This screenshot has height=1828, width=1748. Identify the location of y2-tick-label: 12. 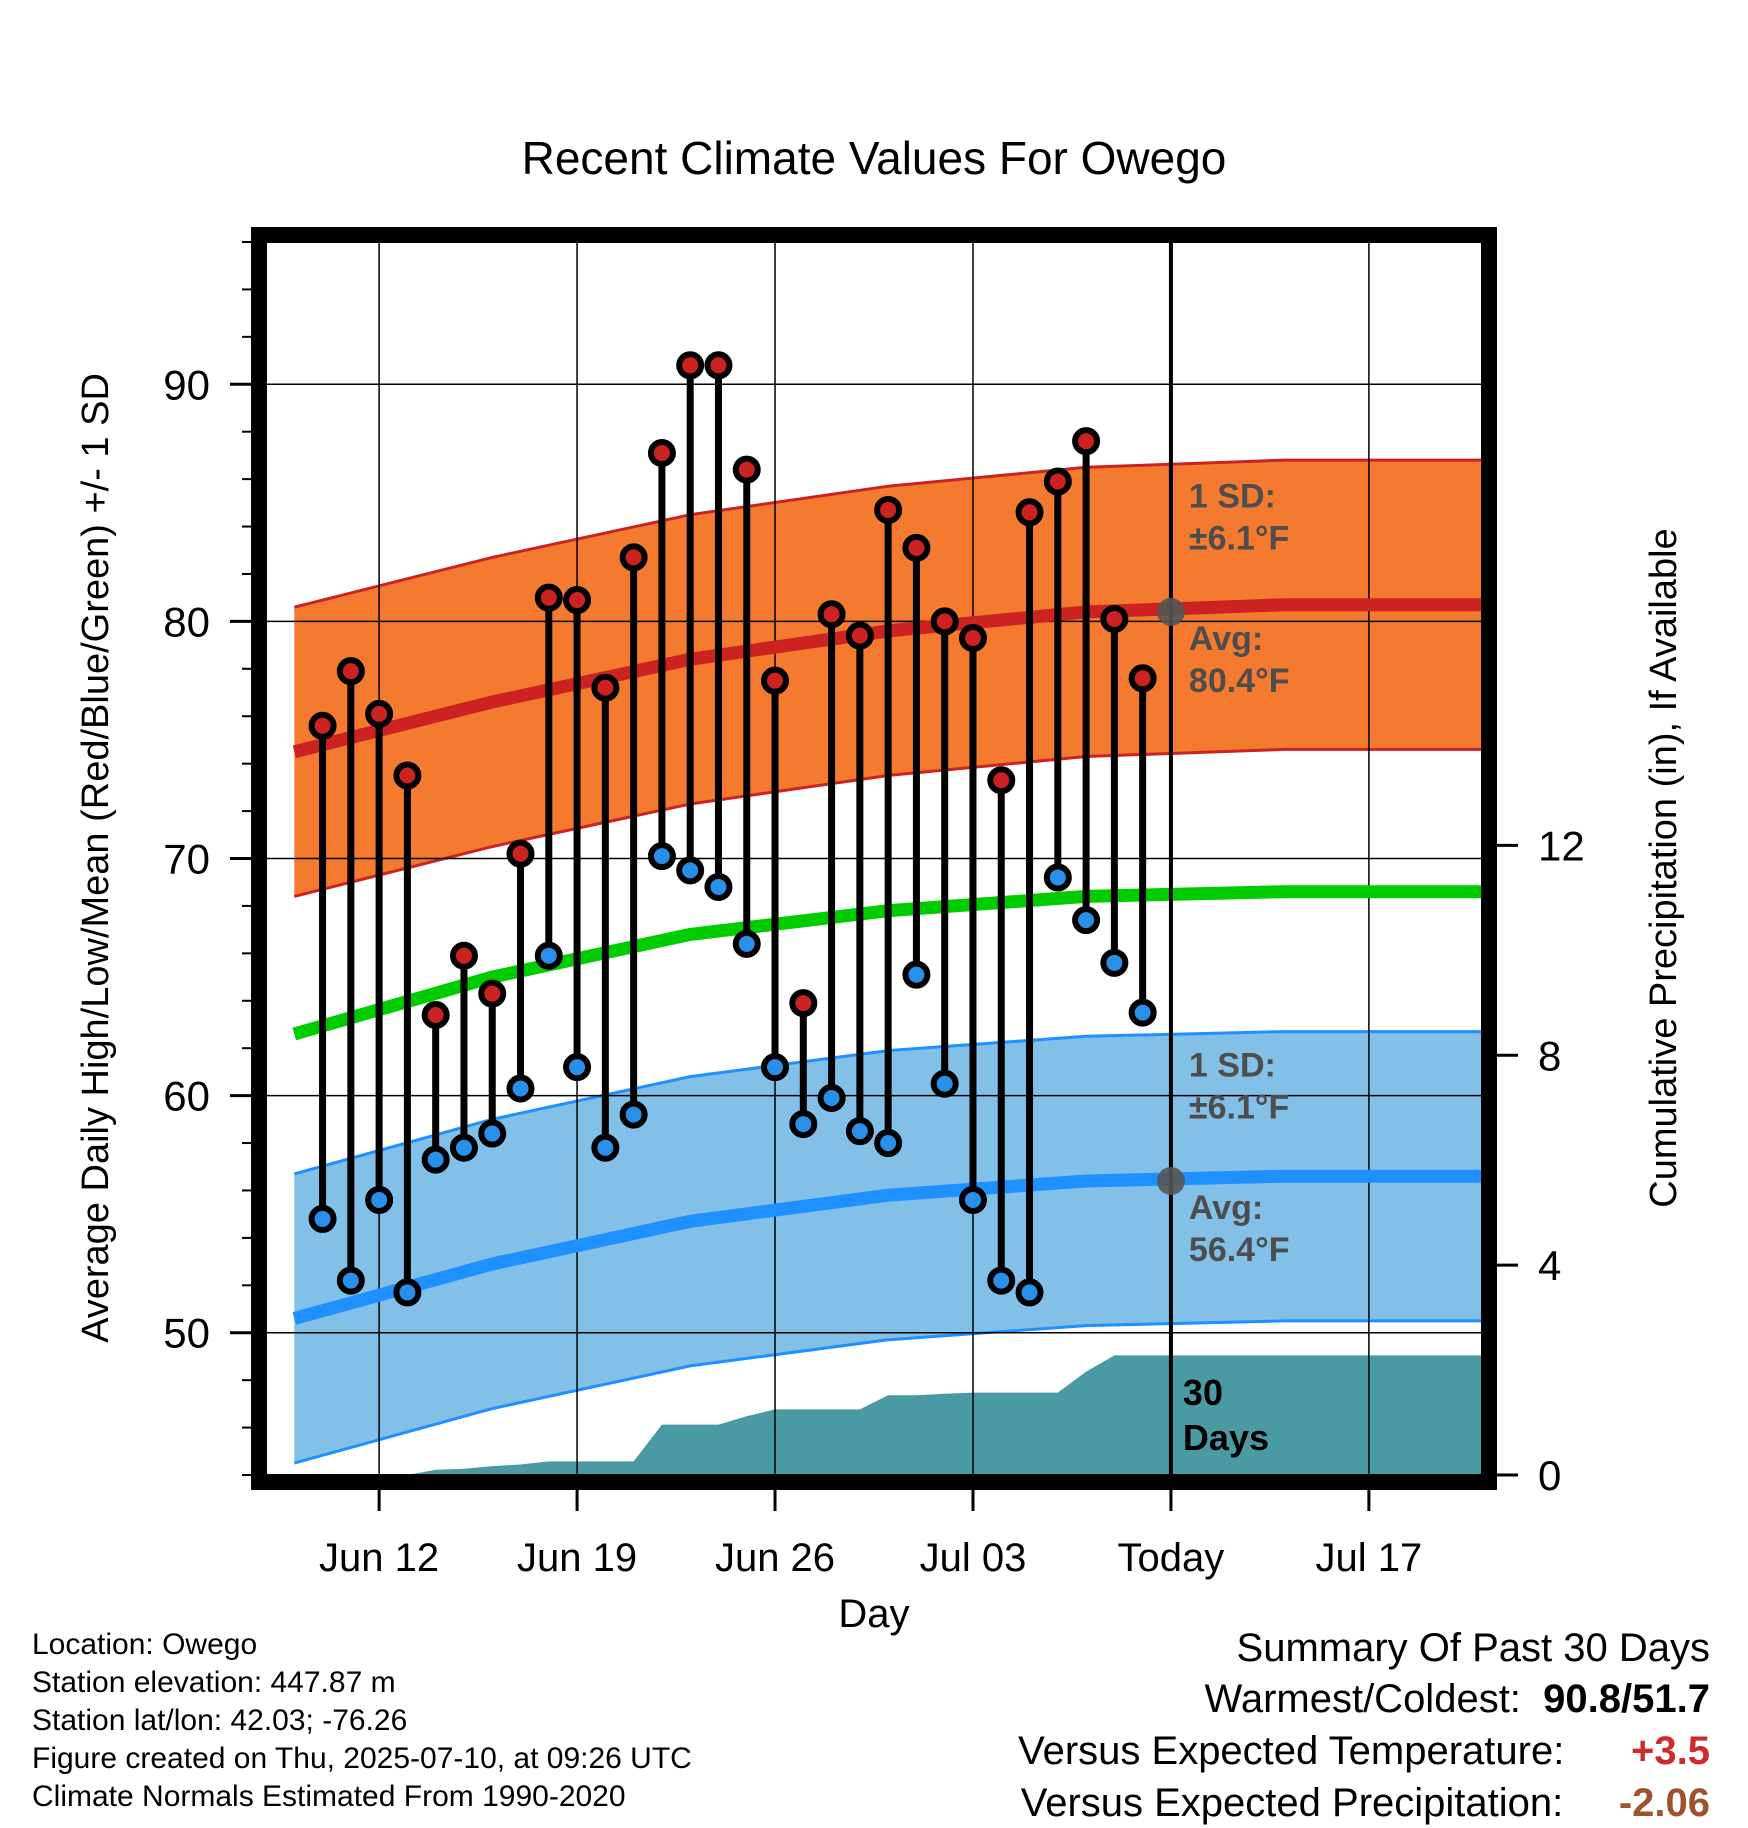
(1561, 845).